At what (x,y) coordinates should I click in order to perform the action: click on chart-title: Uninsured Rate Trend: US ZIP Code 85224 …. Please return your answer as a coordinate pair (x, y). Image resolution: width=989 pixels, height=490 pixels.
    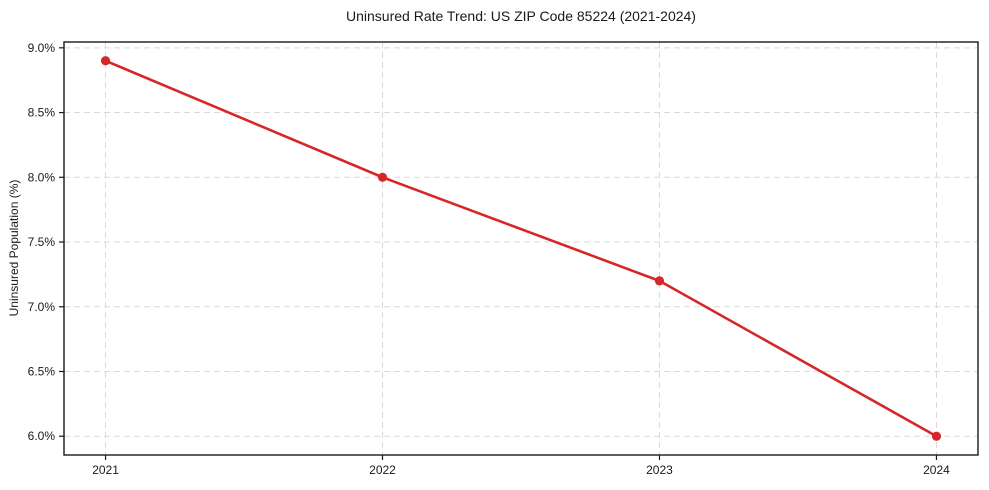
    Looking at the image, I should click on (521, 16).